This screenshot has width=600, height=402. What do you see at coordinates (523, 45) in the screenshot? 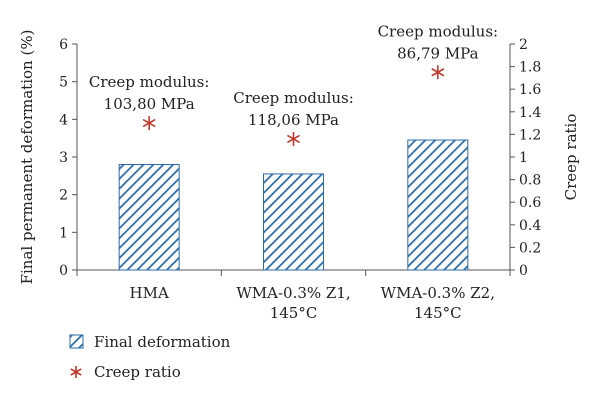
I see `y2-tick-label: 2` at bounding box center [523, 45].